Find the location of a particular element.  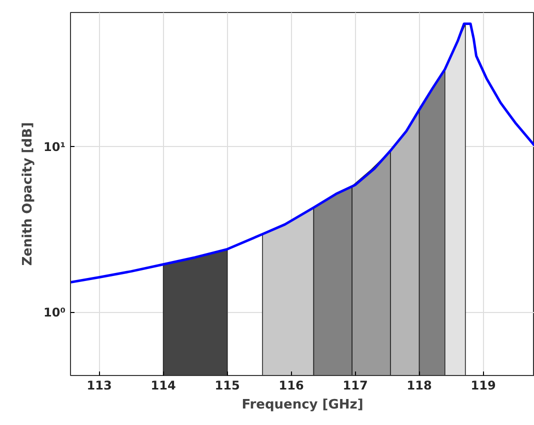

x-tick-label: 118 is located at coordinates (419, 385).